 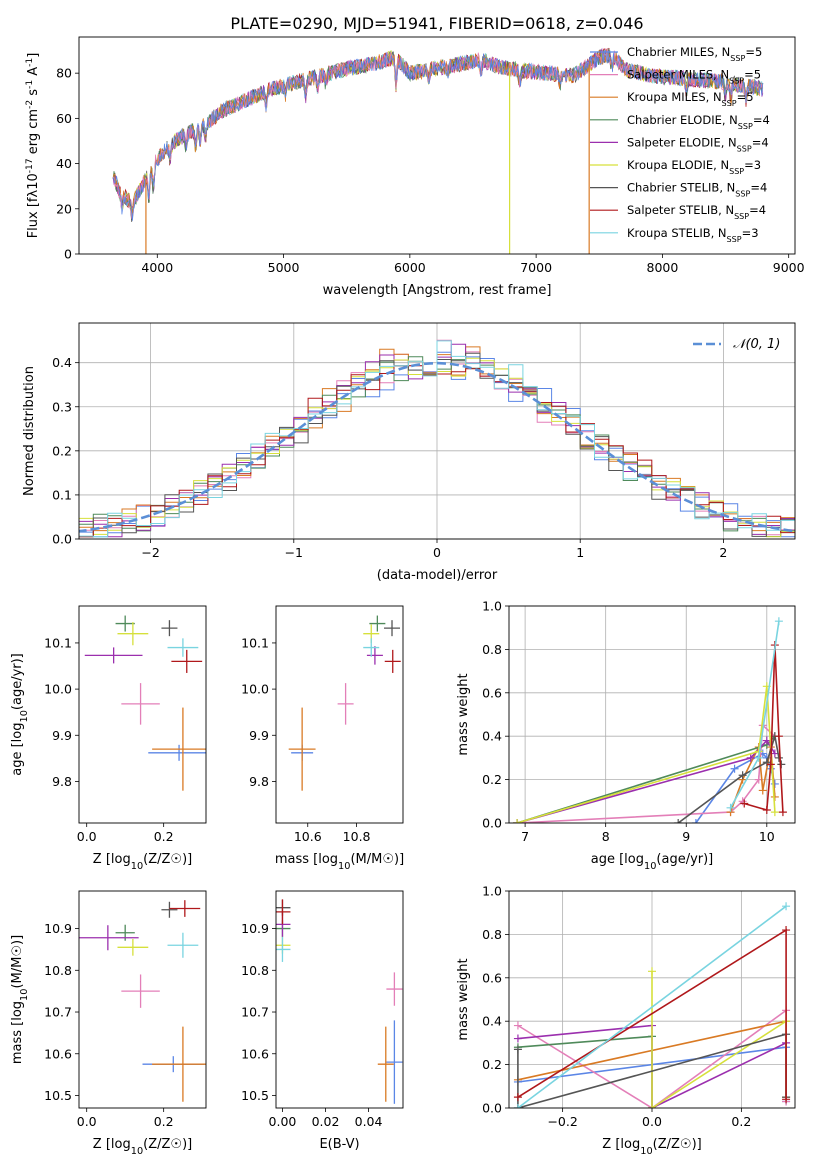 What do you see at coordinates (33, 205) in the screenshot?
I see `spectrum-ylabel-part: Flux [fλ10` at bounding box center [33, 205].